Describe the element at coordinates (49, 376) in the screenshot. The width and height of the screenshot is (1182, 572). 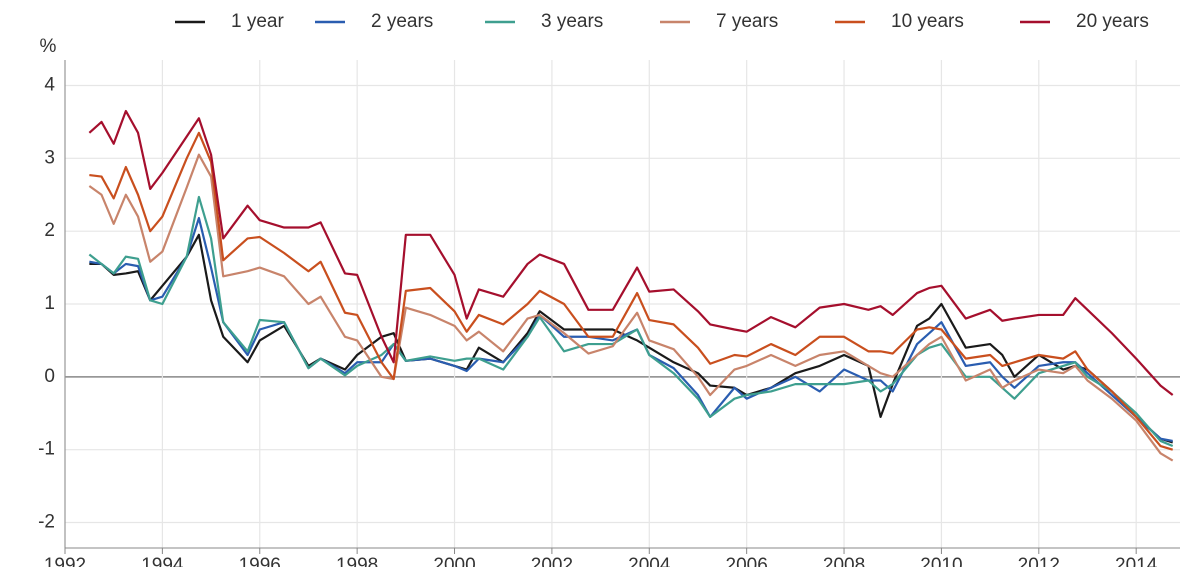
I see `y-tick-label: 0` at that location.